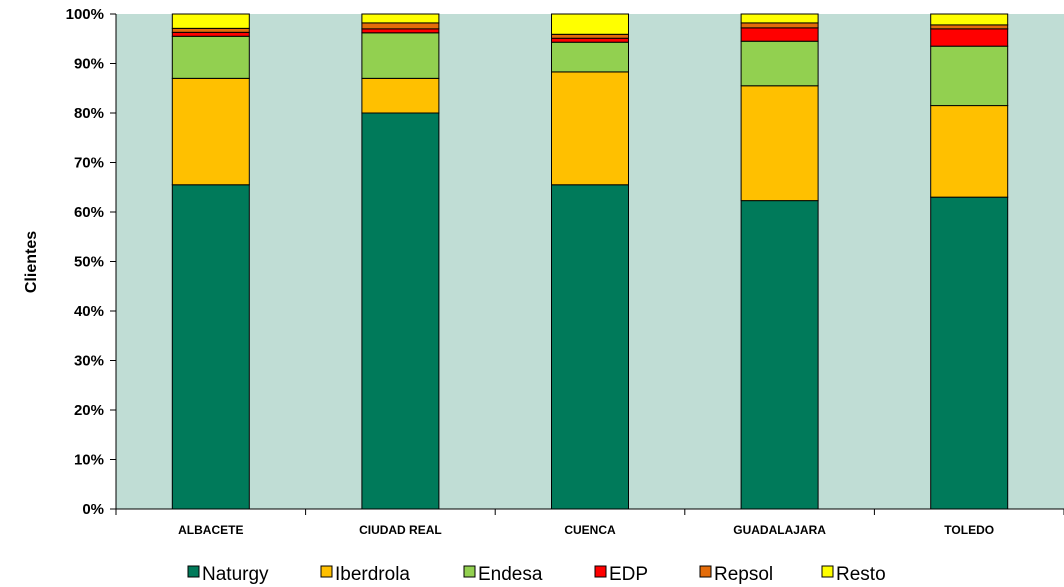 This screenshot has width=1064, height=587. What do you see at coordinates (89, 410) in the screenshot?
I see `y-tick-label: 20%` at bounding box center [89, 410].